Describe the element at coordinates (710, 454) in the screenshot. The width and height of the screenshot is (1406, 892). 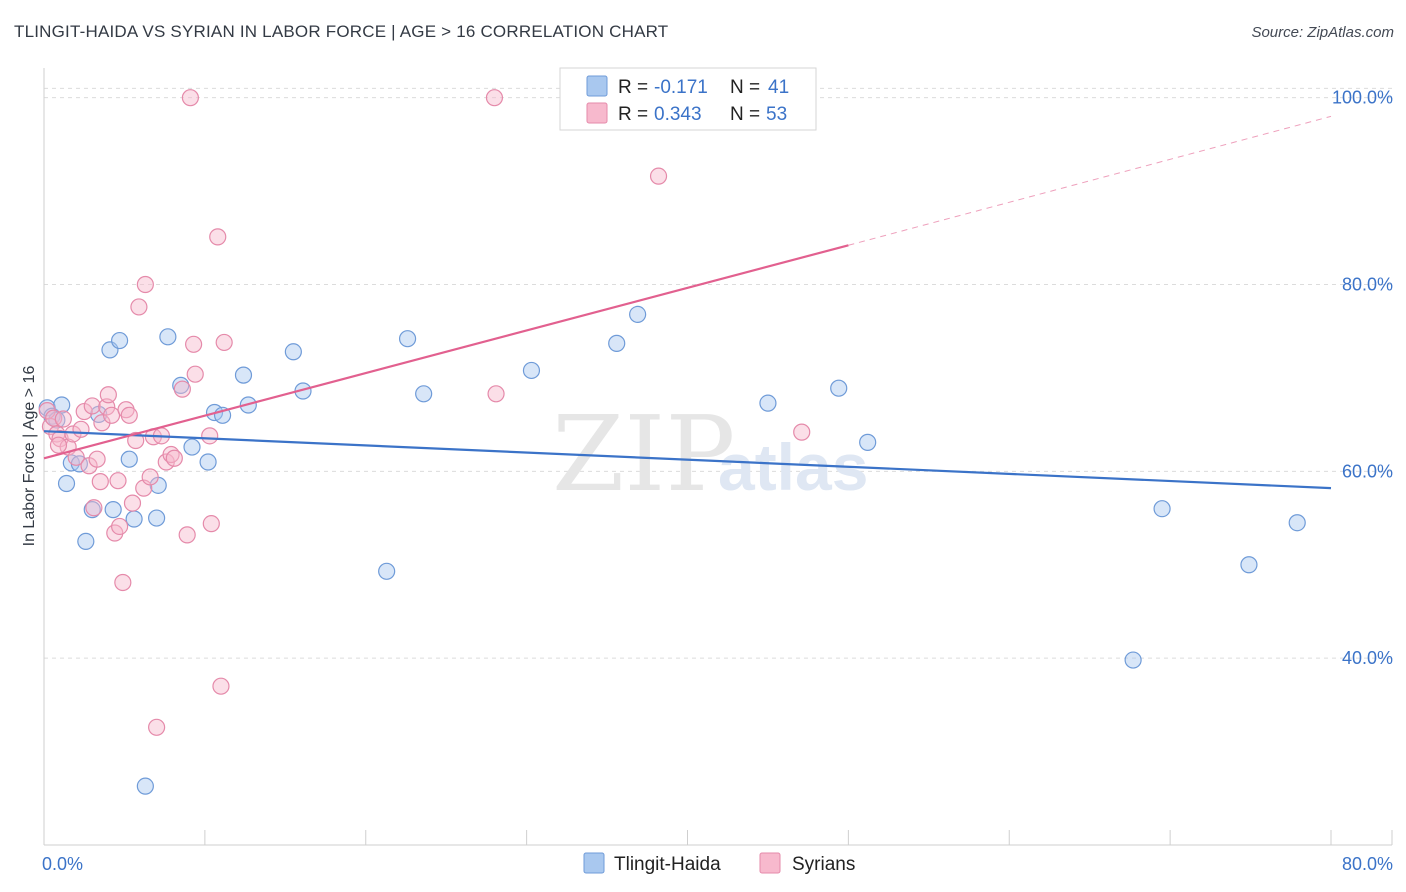
I see `watermark: ZIP atlas` at that location.